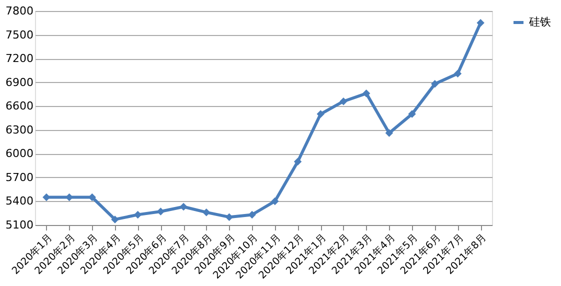  Describe the element at coordinates (20, 11) in the screenshot. I see `y-tick-label: 7800` at that location.